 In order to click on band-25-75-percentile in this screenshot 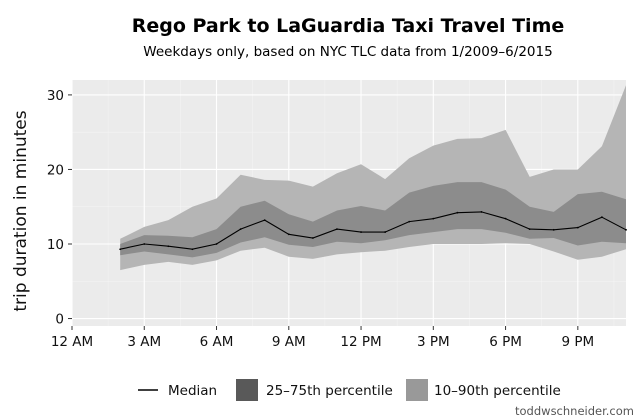, I will do `click(373, 220)`.